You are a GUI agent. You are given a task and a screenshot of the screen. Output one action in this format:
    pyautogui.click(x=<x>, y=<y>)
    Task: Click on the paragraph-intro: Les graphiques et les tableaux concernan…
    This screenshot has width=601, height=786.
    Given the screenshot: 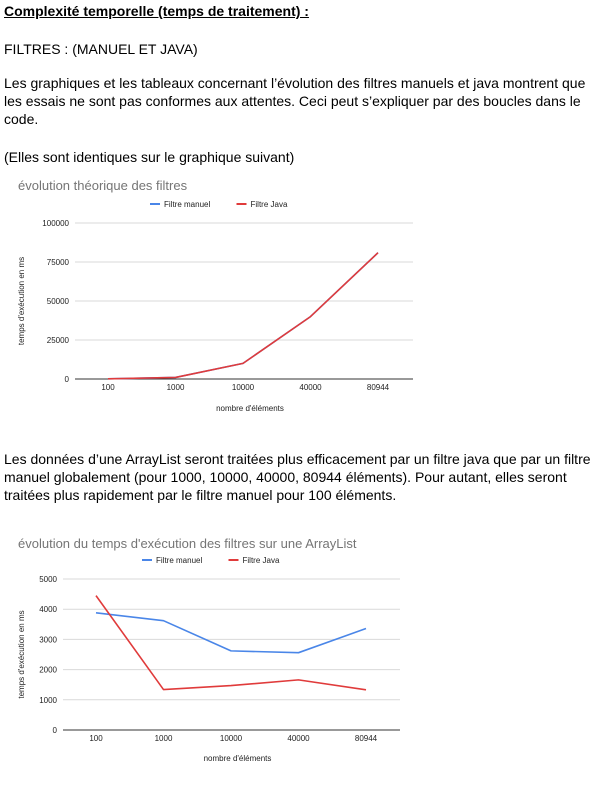 What is the action you would take?
    pyautogui.click(x=295, y=101)
    